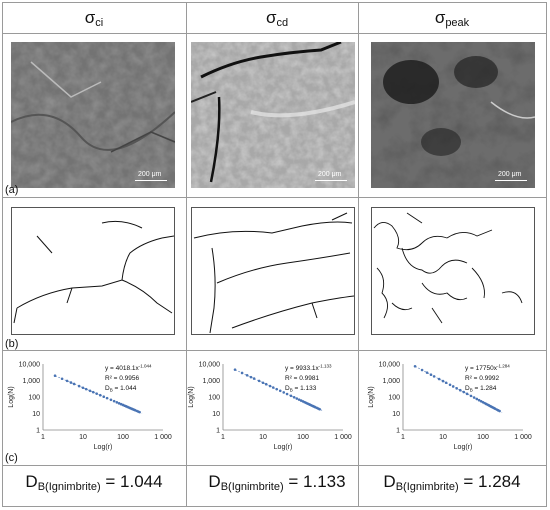  What do you see at coordinates (94, 482) in the screenshot?
I see `db-value-ci: DB(Ignimbrite) = 1.044` at bounding box center [94, 482].